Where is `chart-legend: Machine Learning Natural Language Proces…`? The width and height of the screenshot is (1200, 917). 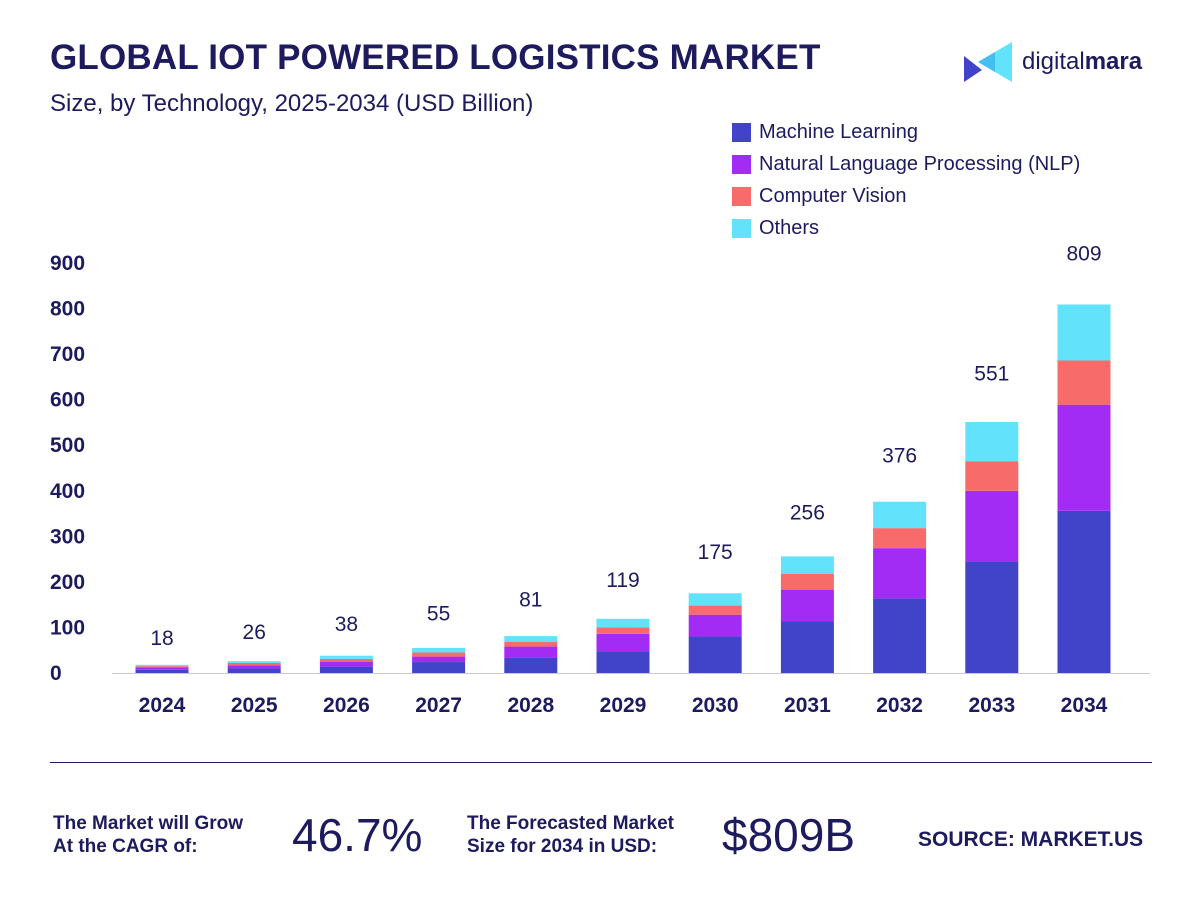
chart-legend: Machine Learning Natural Language Proces… is located at coordinates (906, 180).